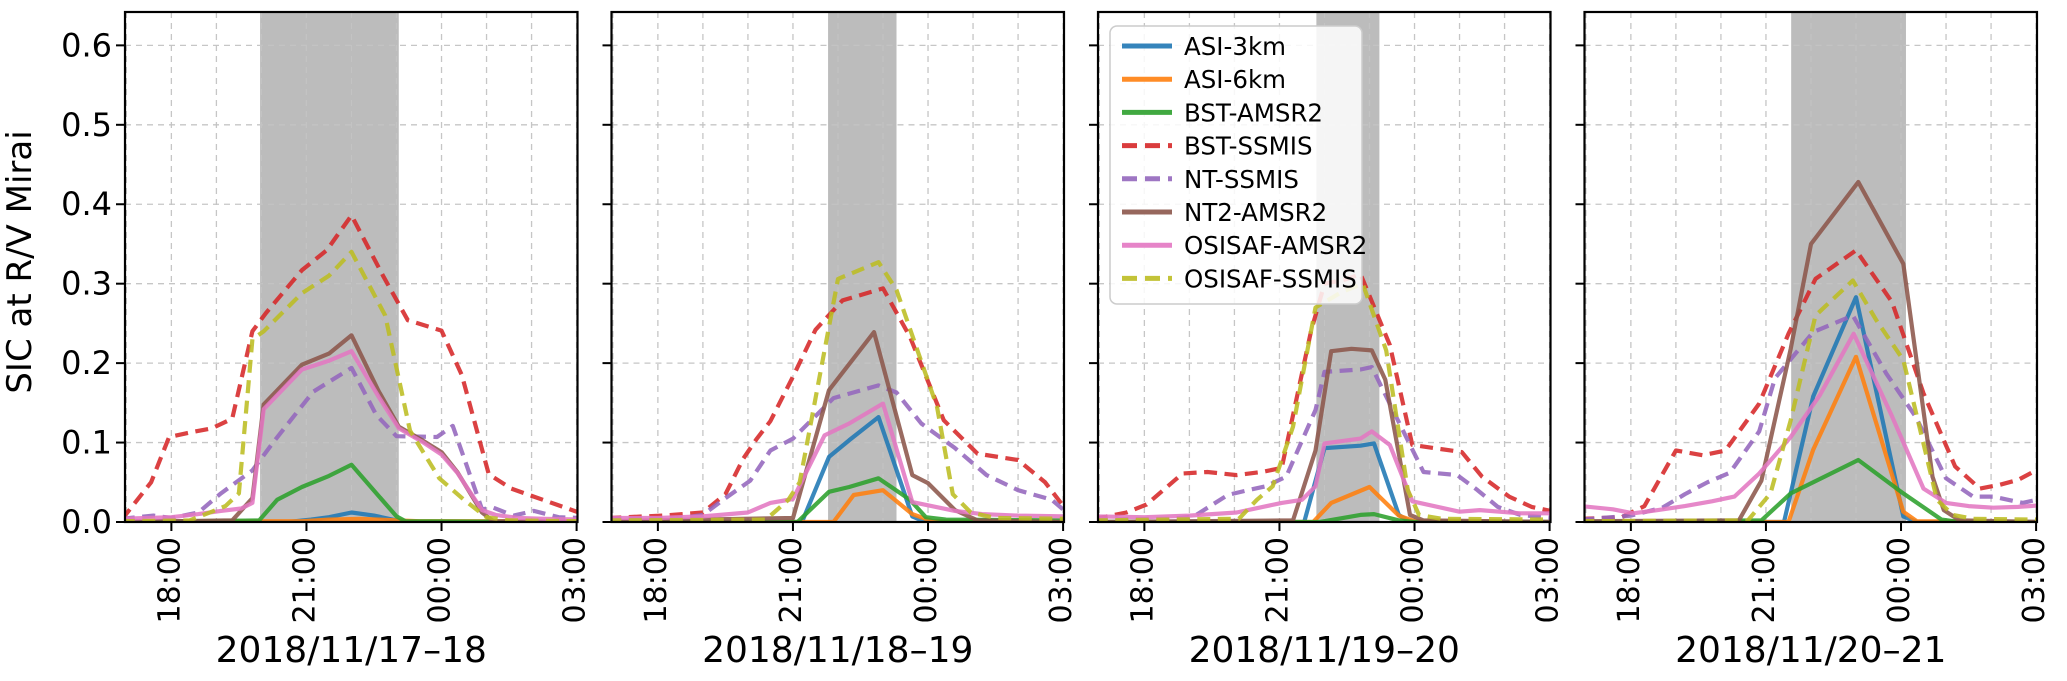  I want to click on legend-item-OSISAF-SSMIS: OSISAF-SSMIS, so click(1239, 278).